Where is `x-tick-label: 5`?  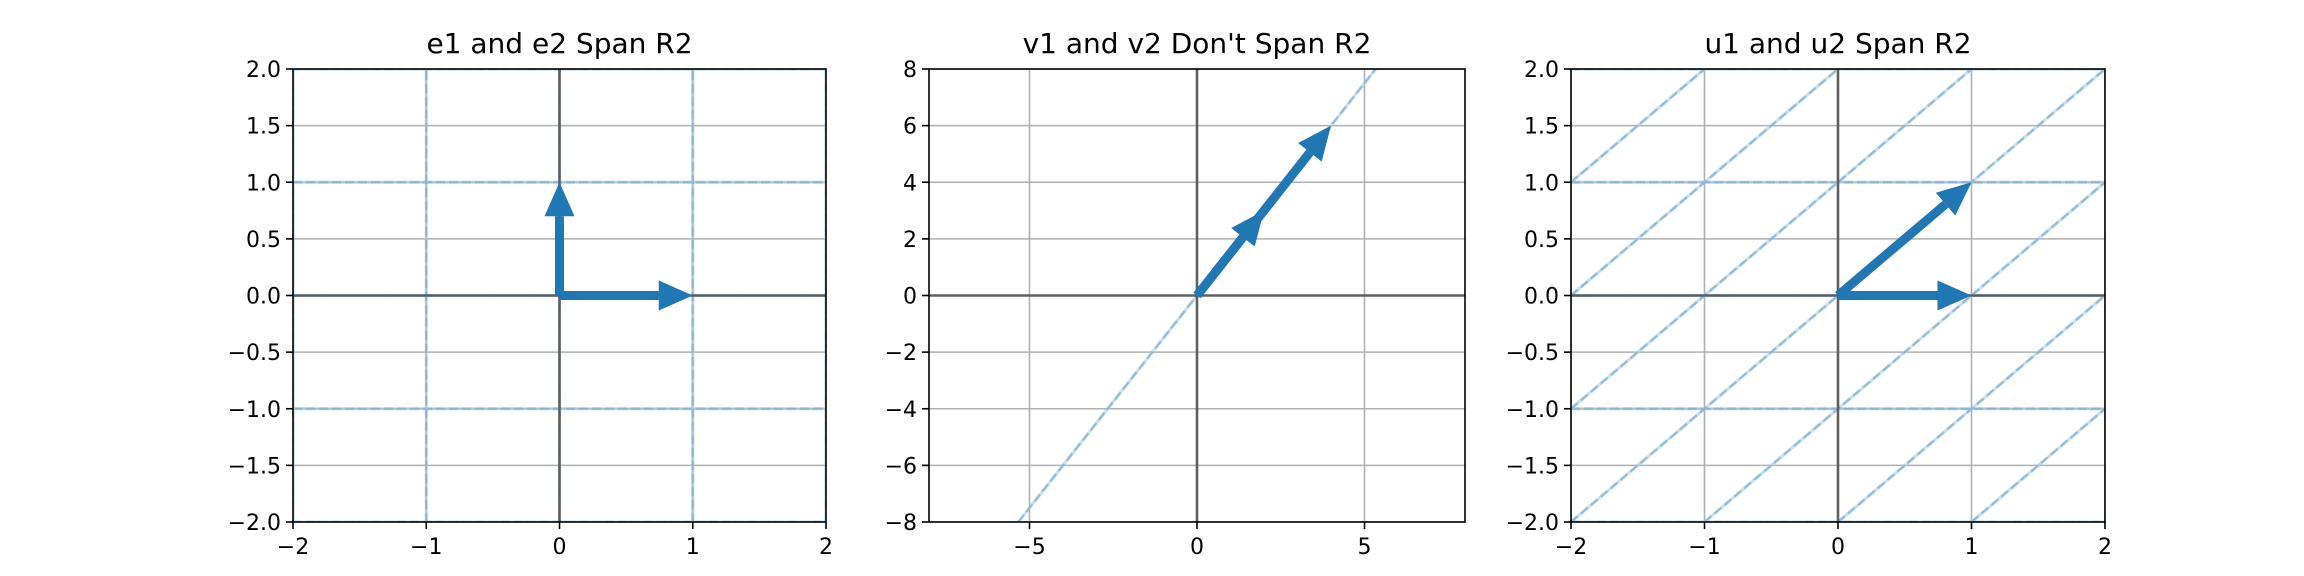
x-tick-label: 5 is located at coordinates (1365, 547).